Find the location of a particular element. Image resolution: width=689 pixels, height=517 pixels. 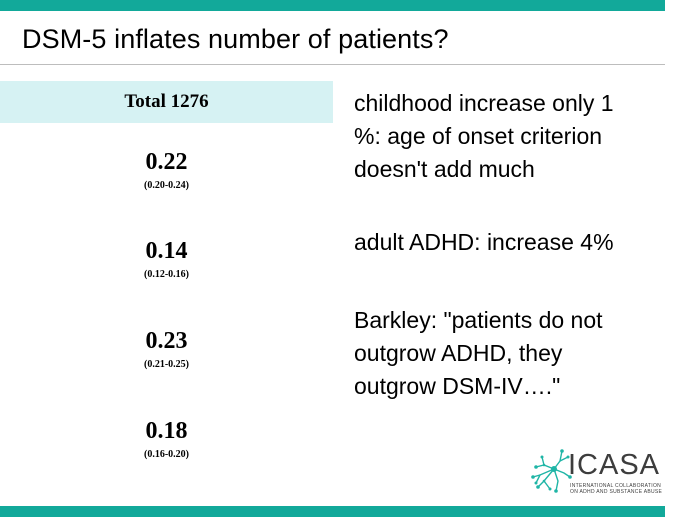

slide-title: DSM-5 inflates number of patients? is located at coordinates (235, 39).